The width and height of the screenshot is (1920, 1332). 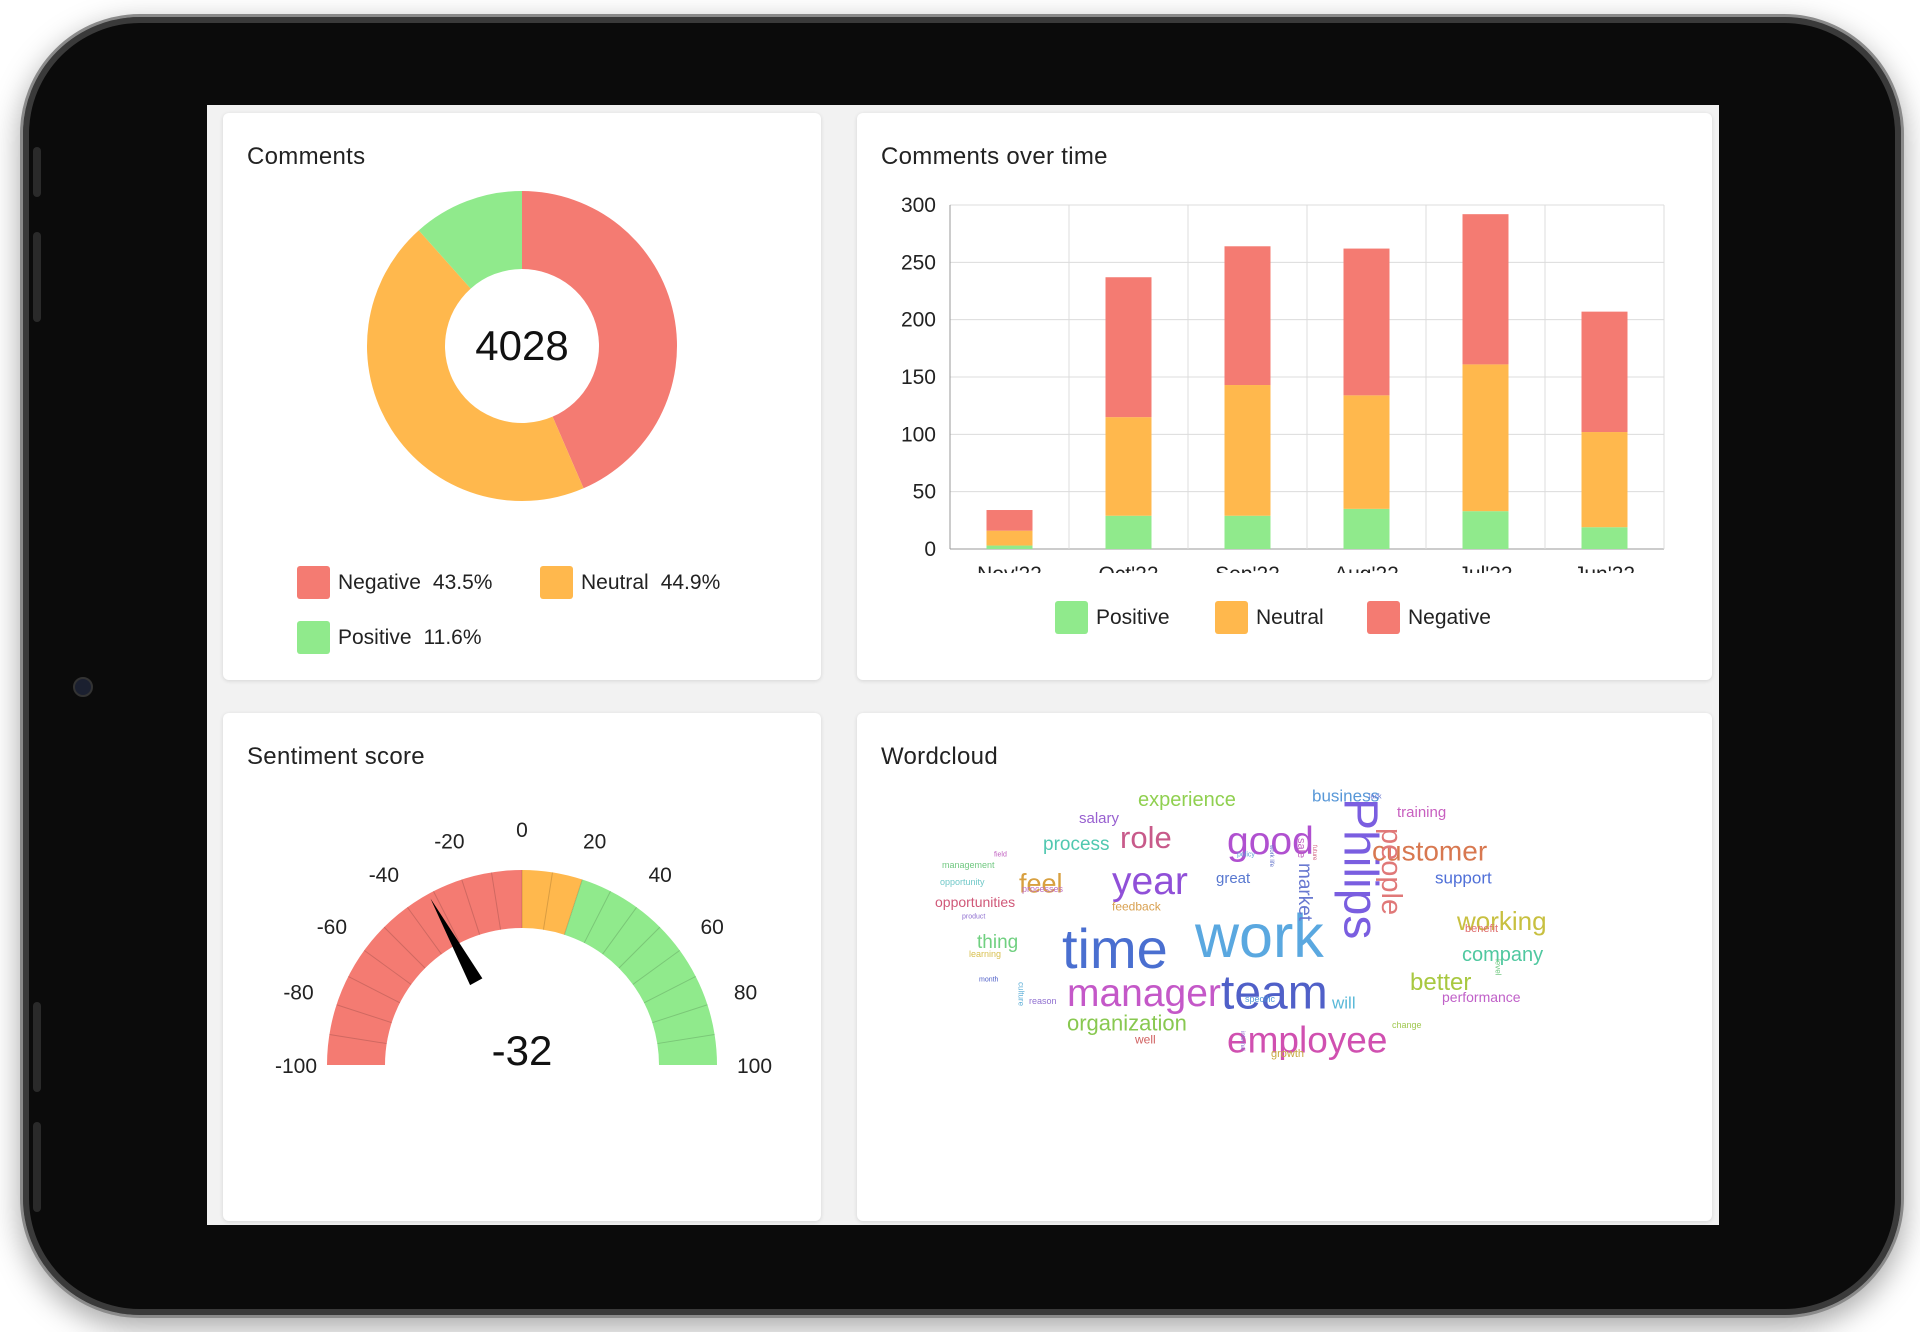 I want to click on wordcloud-word: Philips, so click(x=1360, y=868).